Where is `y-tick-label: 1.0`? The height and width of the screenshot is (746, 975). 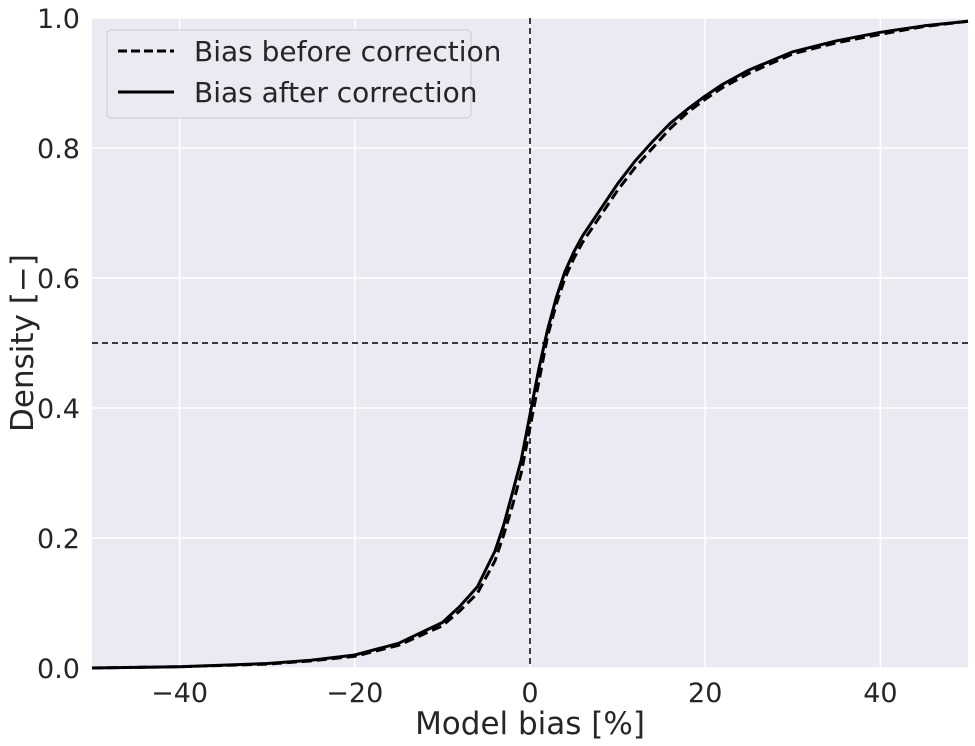 y-tick-label: 1.0 is located at coordinates (58, 19).